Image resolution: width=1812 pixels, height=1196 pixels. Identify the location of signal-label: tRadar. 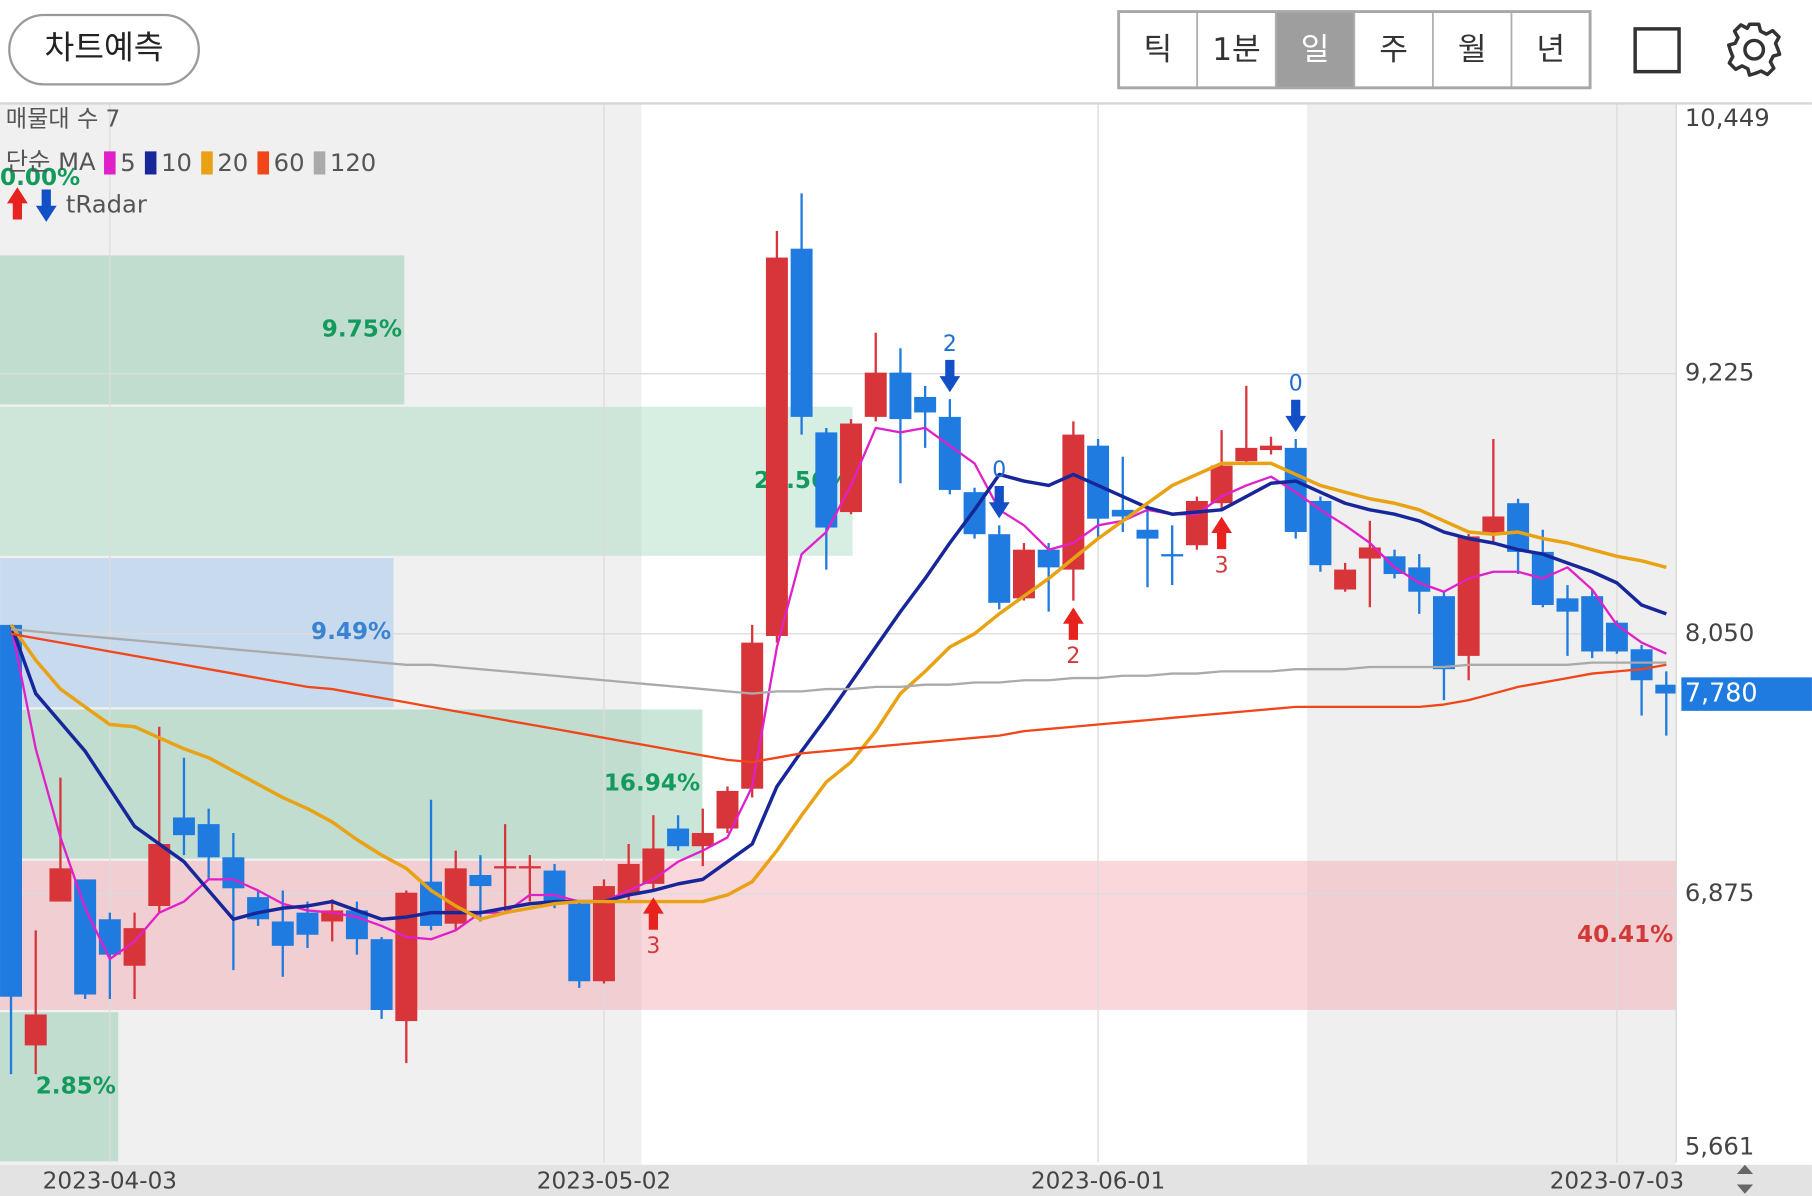
(106, 204).